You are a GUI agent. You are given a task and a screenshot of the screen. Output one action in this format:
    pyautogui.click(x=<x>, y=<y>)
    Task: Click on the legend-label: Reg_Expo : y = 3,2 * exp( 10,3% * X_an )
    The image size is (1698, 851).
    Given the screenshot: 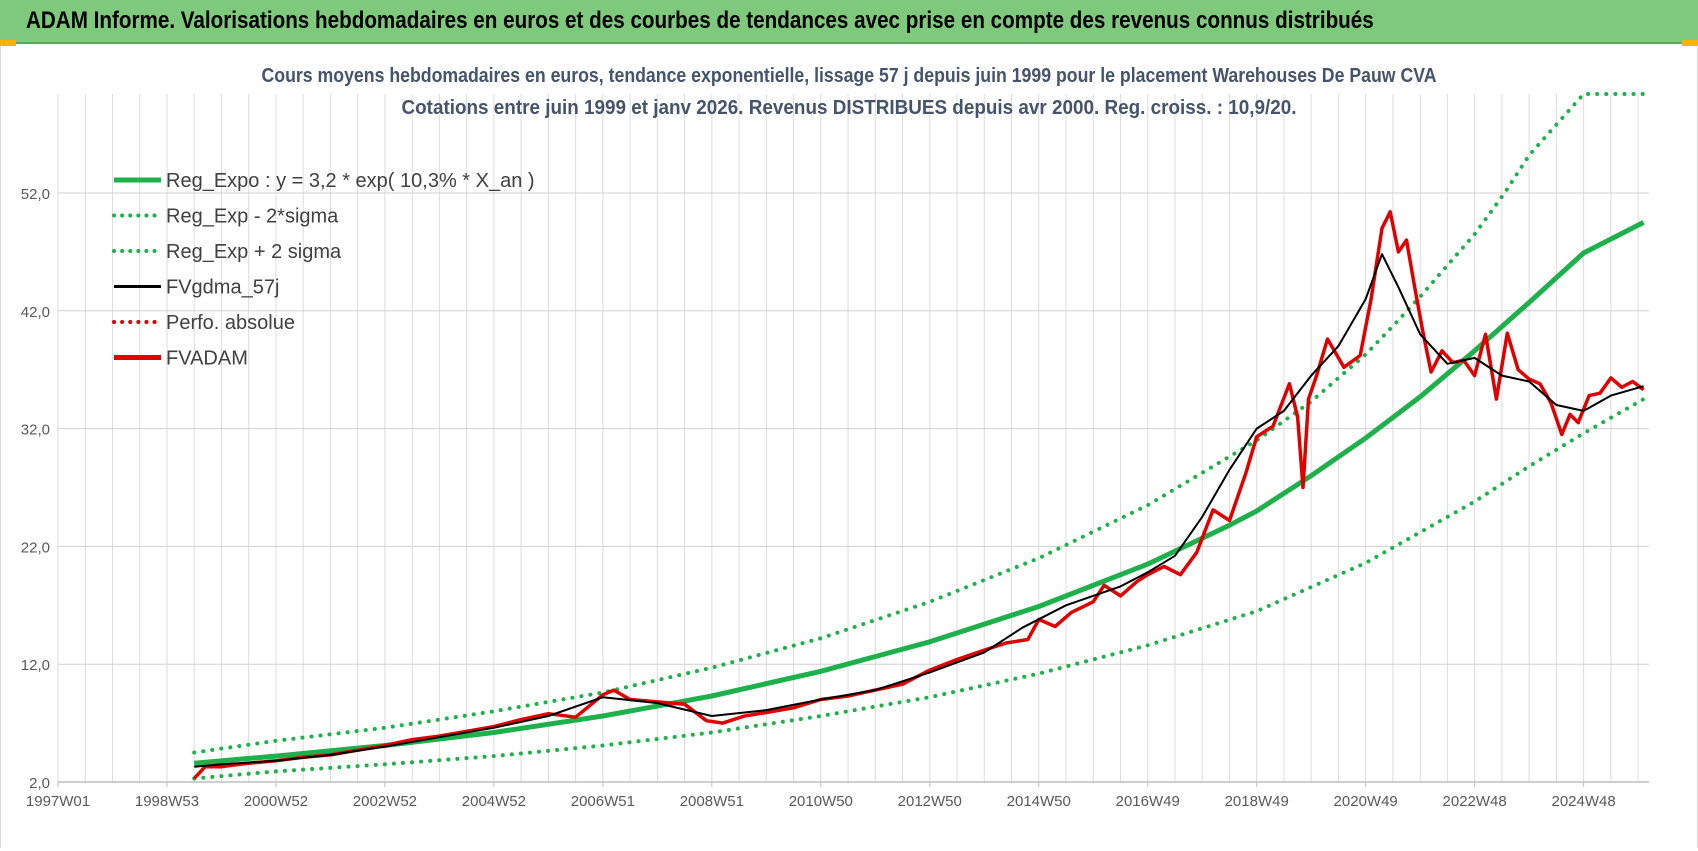 What is the action you would take?
    pyautogui.click(x=350, y=181)
    